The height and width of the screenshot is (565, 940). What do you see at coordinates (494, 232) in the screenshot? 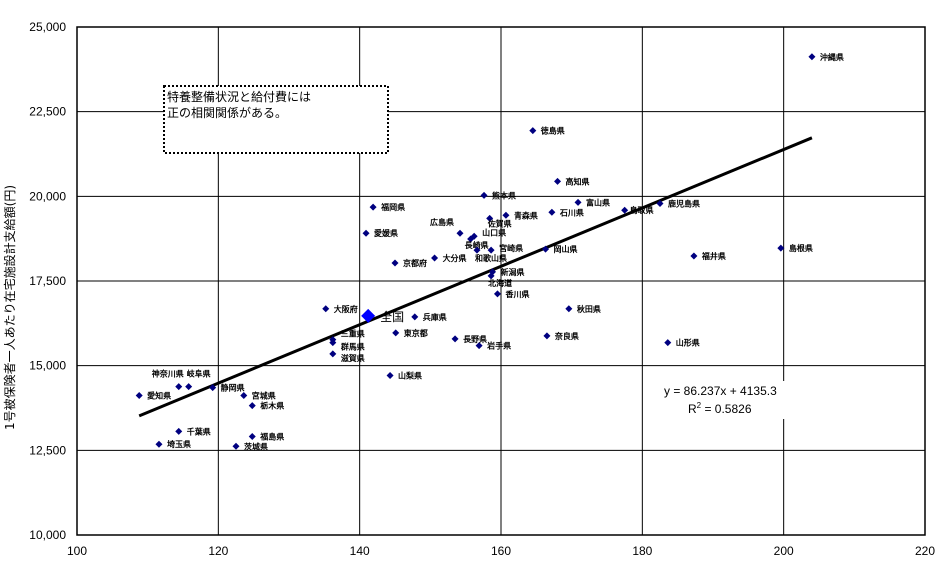
I see `data-point-label: 山口県` at bounding box center [494, 232].